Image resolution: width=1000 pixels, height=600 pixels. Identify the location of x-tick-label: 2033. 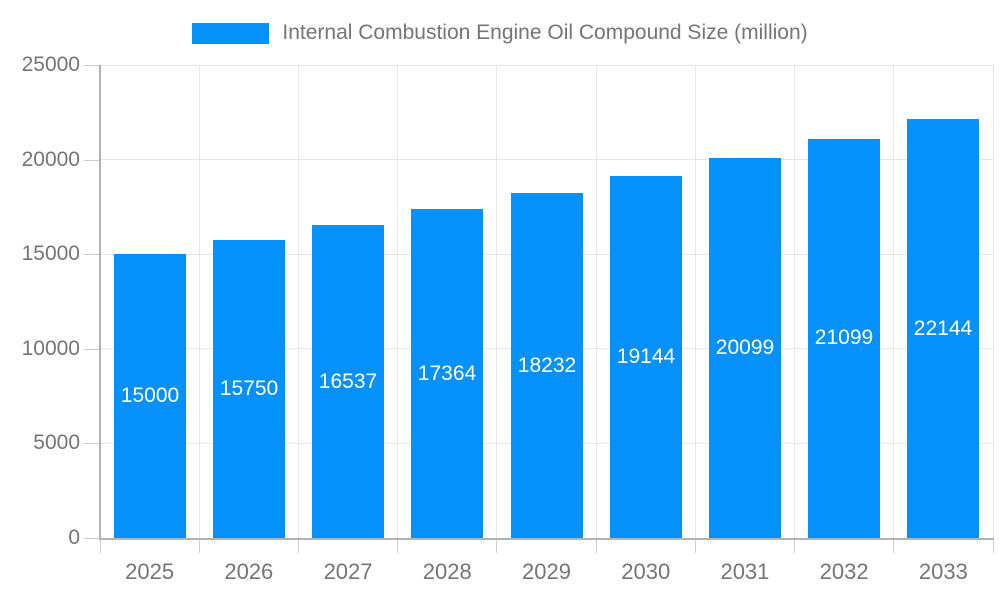
(943, 571).